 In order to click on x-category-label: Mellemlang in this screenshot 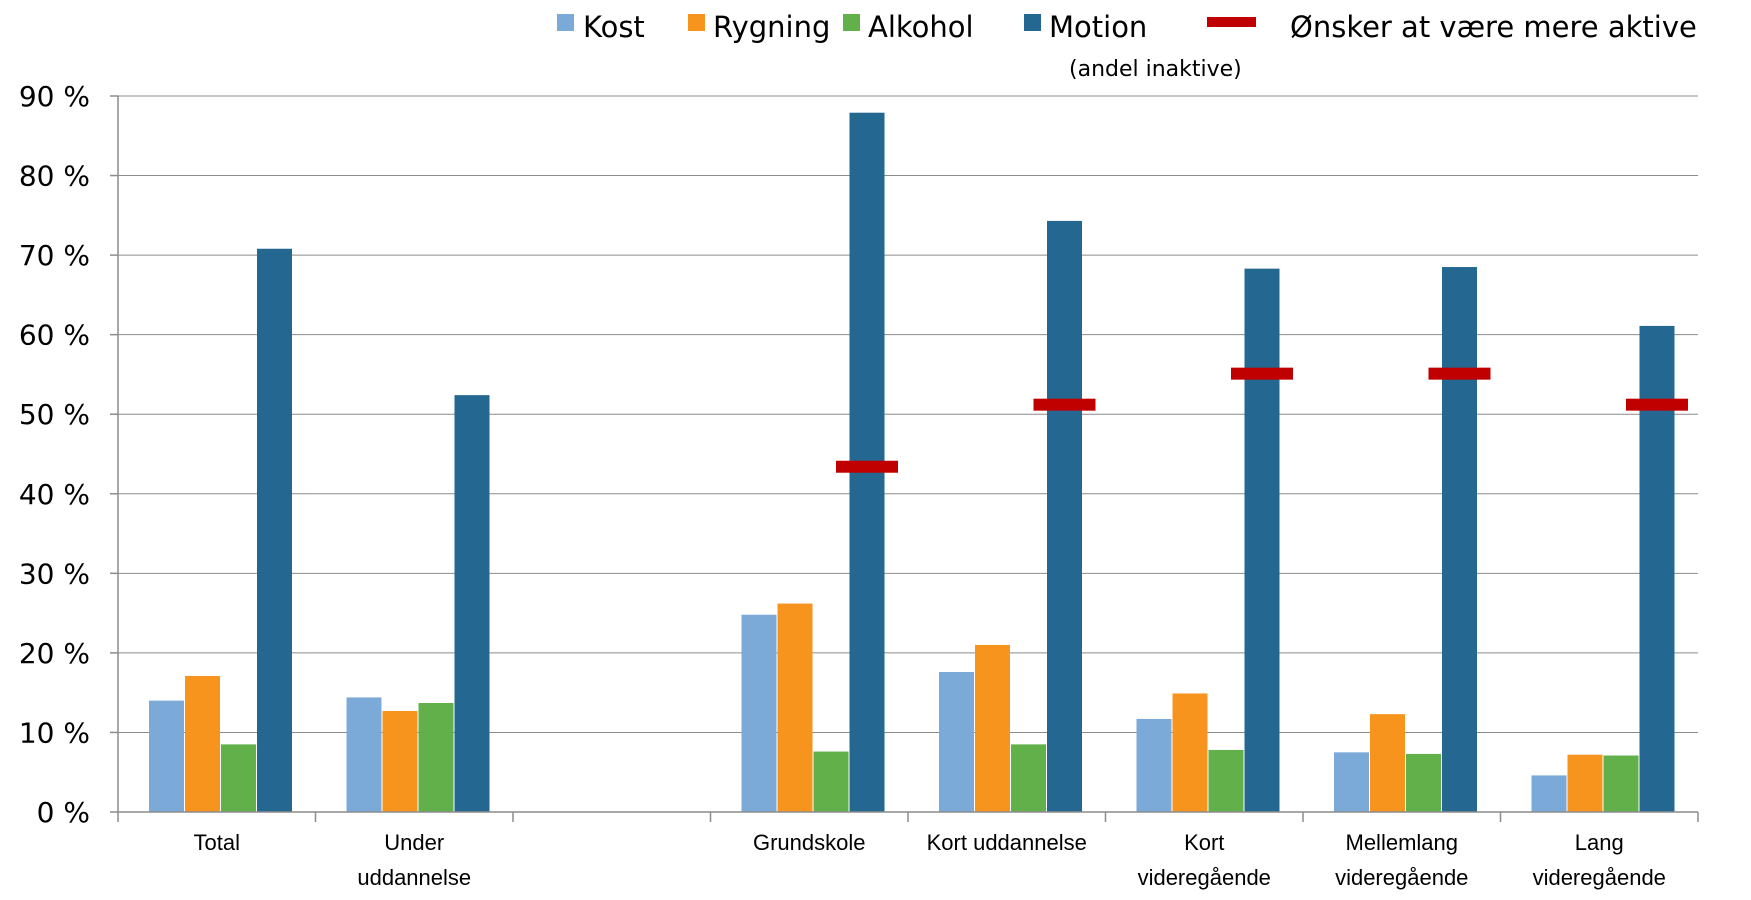, I will do `click(1402, 842)`.